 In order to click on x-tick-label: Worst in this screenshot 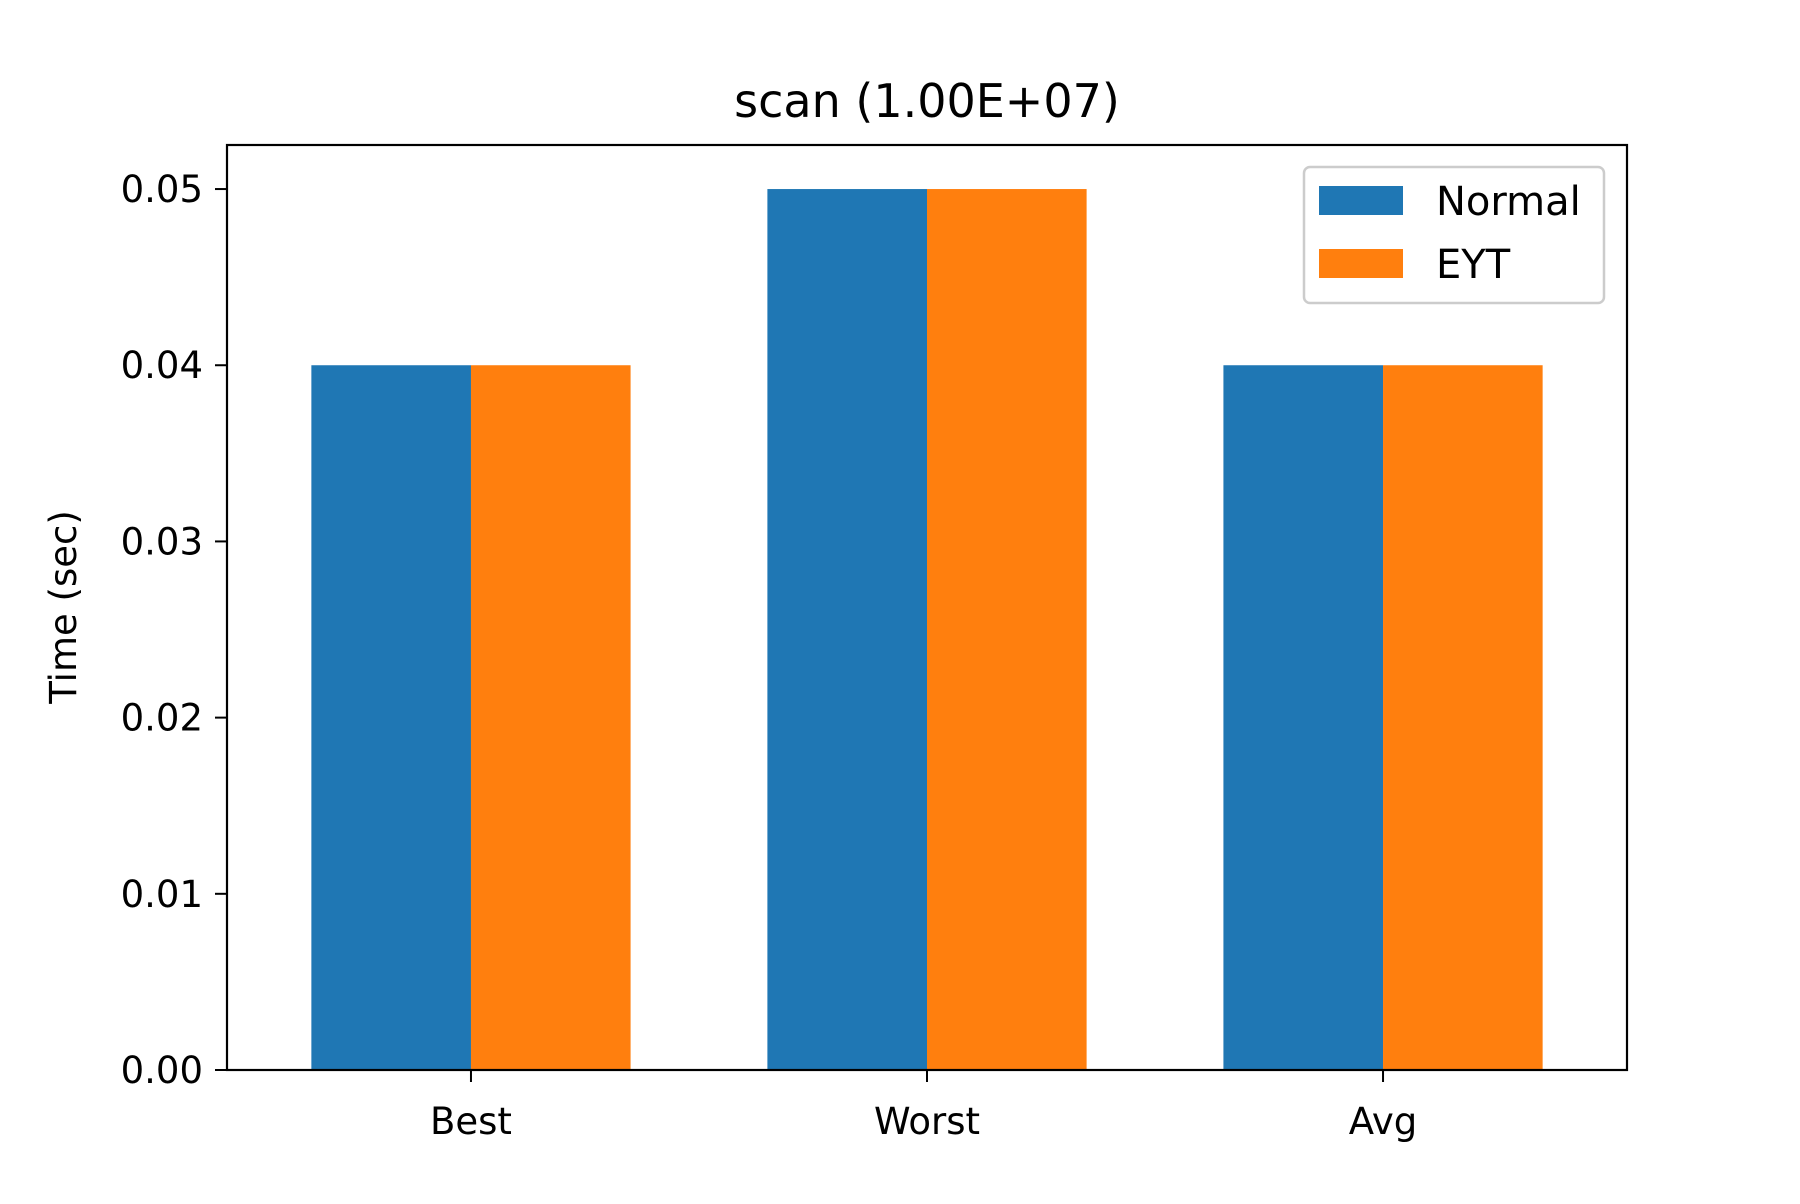, I will do `click(927, 1121)`.